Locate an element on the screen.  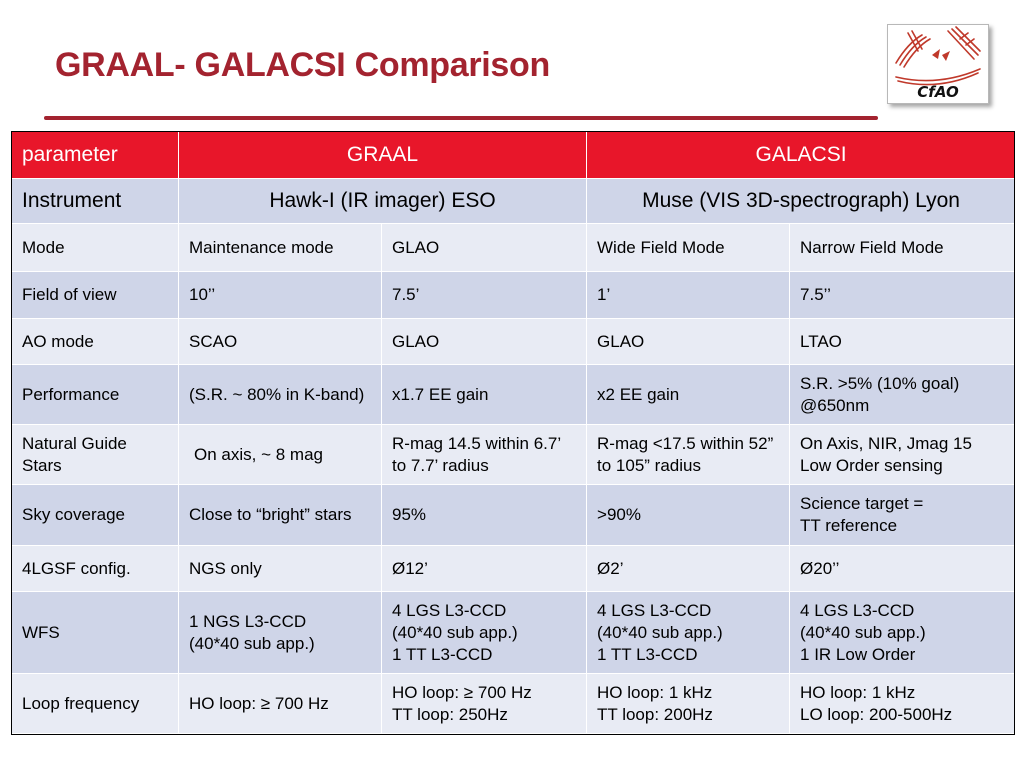
cell: Close to “bright” stars is located at coordinates (270, 514).